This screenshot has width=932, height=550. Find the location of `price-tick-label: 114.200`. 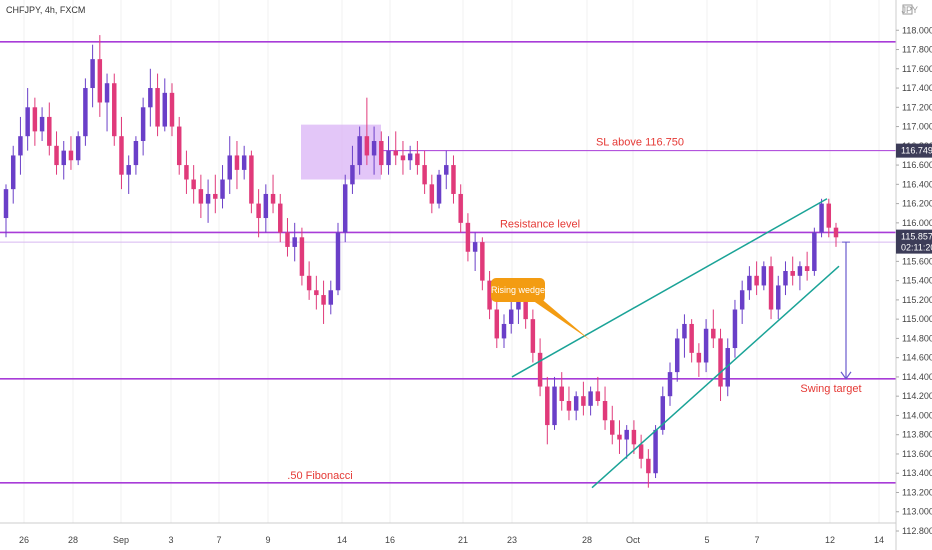

price-tick-label: 114.200 is located at coordinates (917, 396).